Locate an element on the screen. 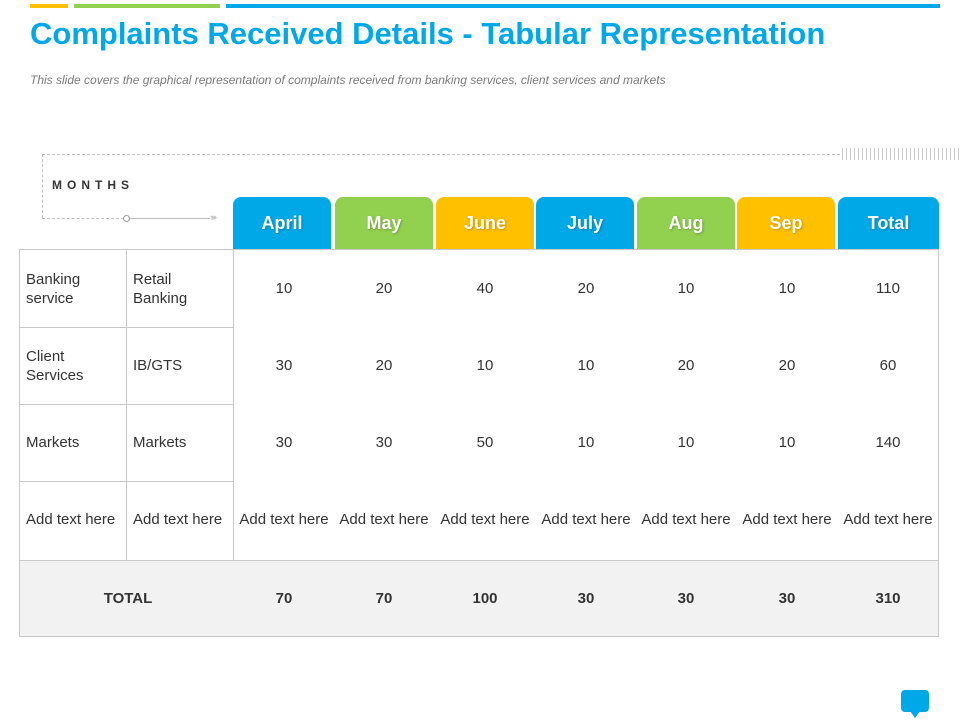  table-cell-july: Add text here is located at coordinates (586, 519).